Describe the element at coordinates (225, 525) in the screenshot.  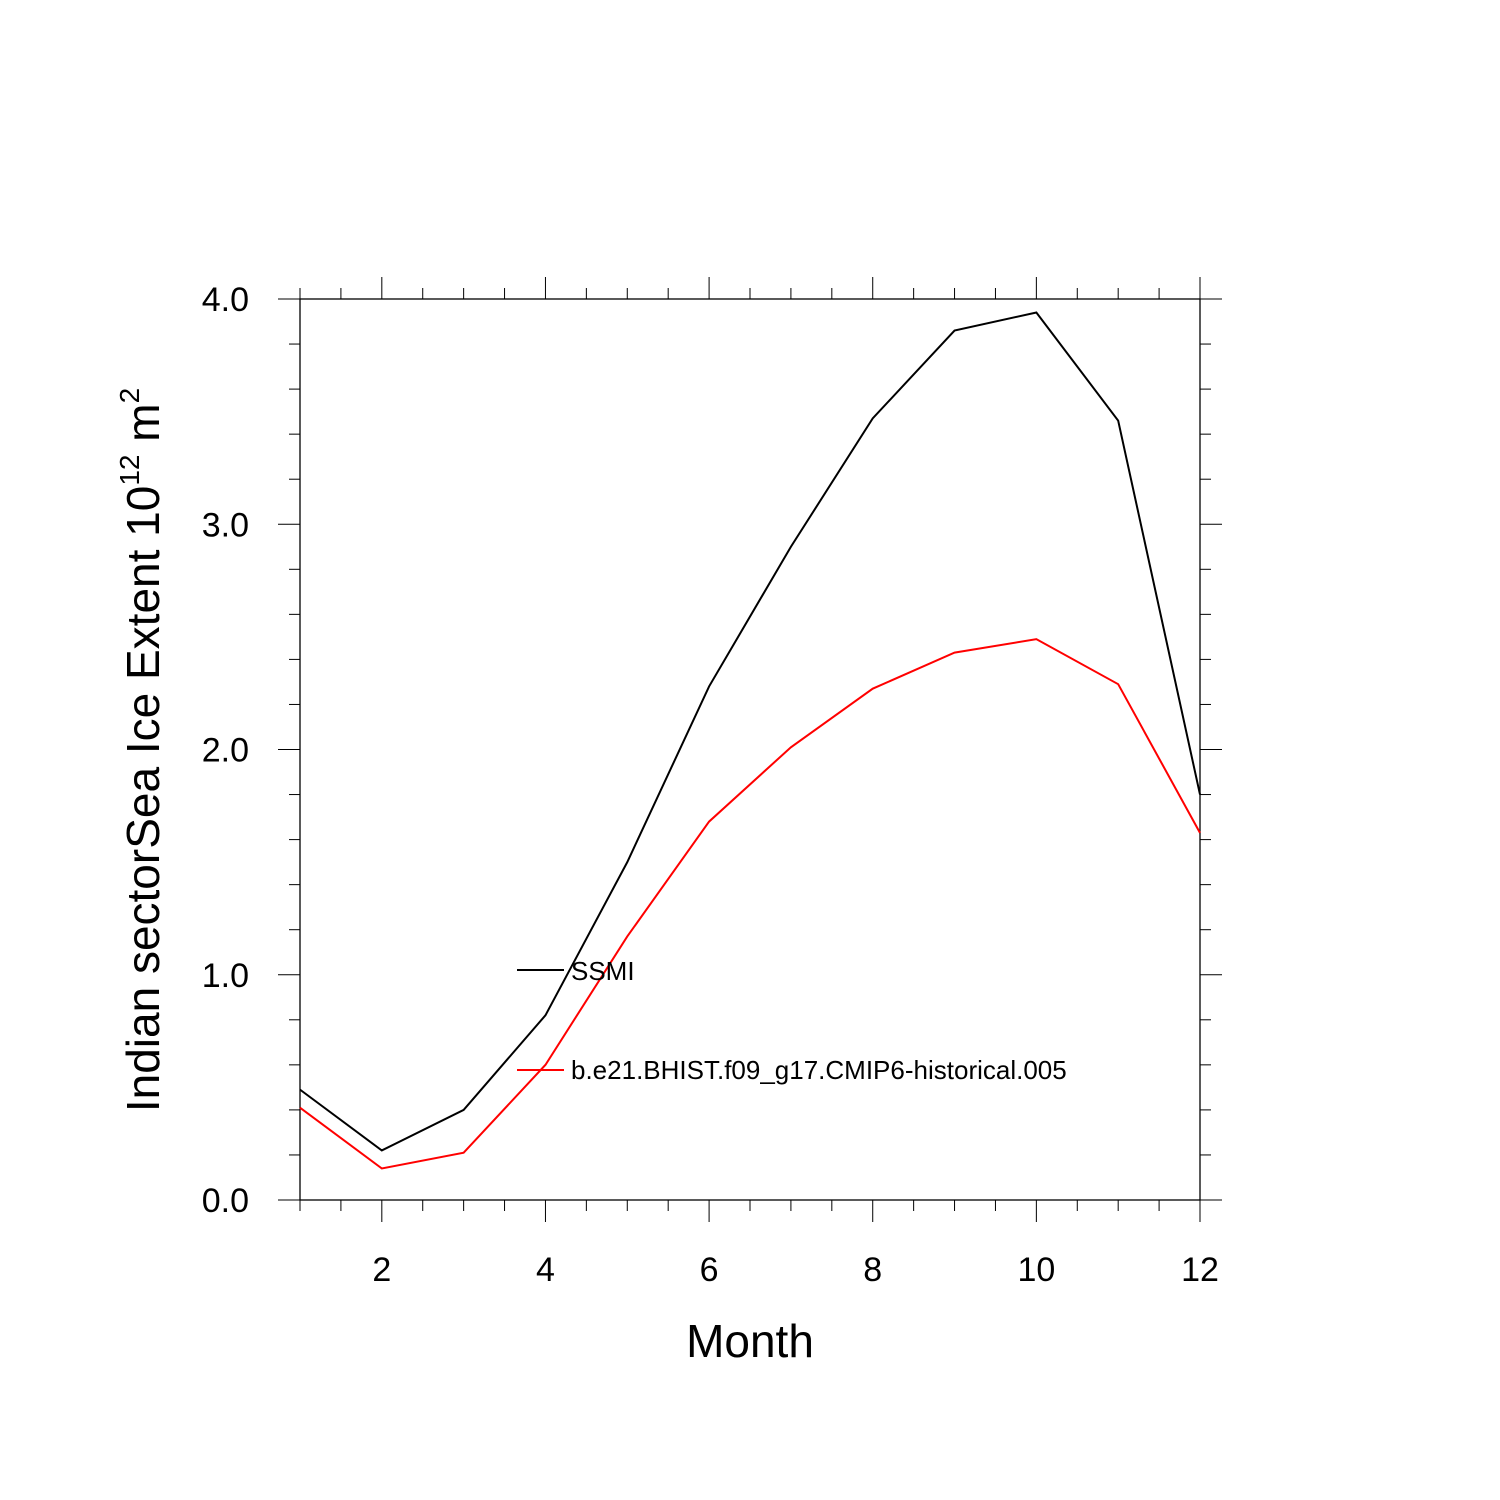
I see `y-tick-label: 3.0` at that location.